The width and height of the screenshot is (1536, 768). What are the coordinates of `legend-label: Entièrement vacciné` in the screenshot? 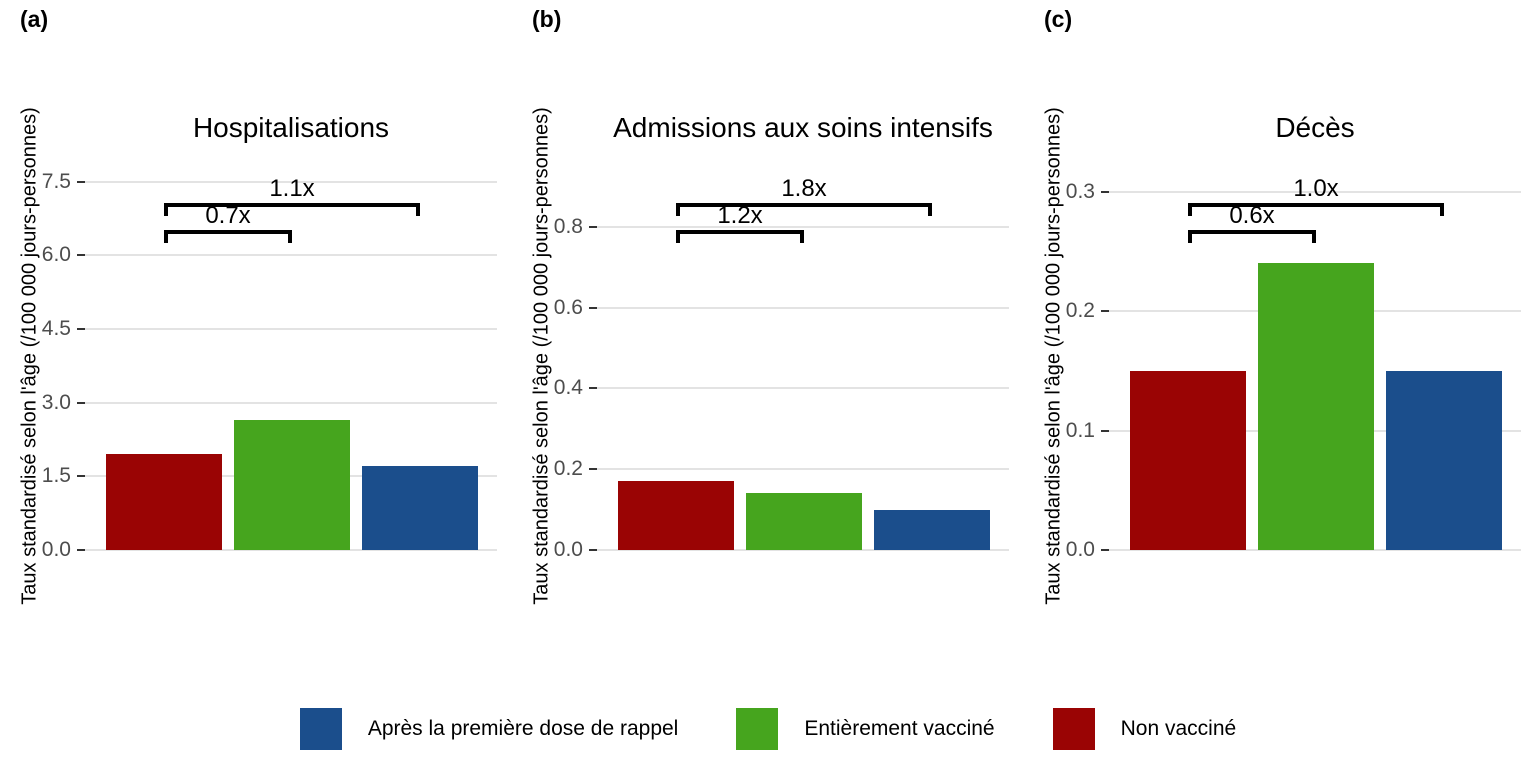 It's located at (899, 728).